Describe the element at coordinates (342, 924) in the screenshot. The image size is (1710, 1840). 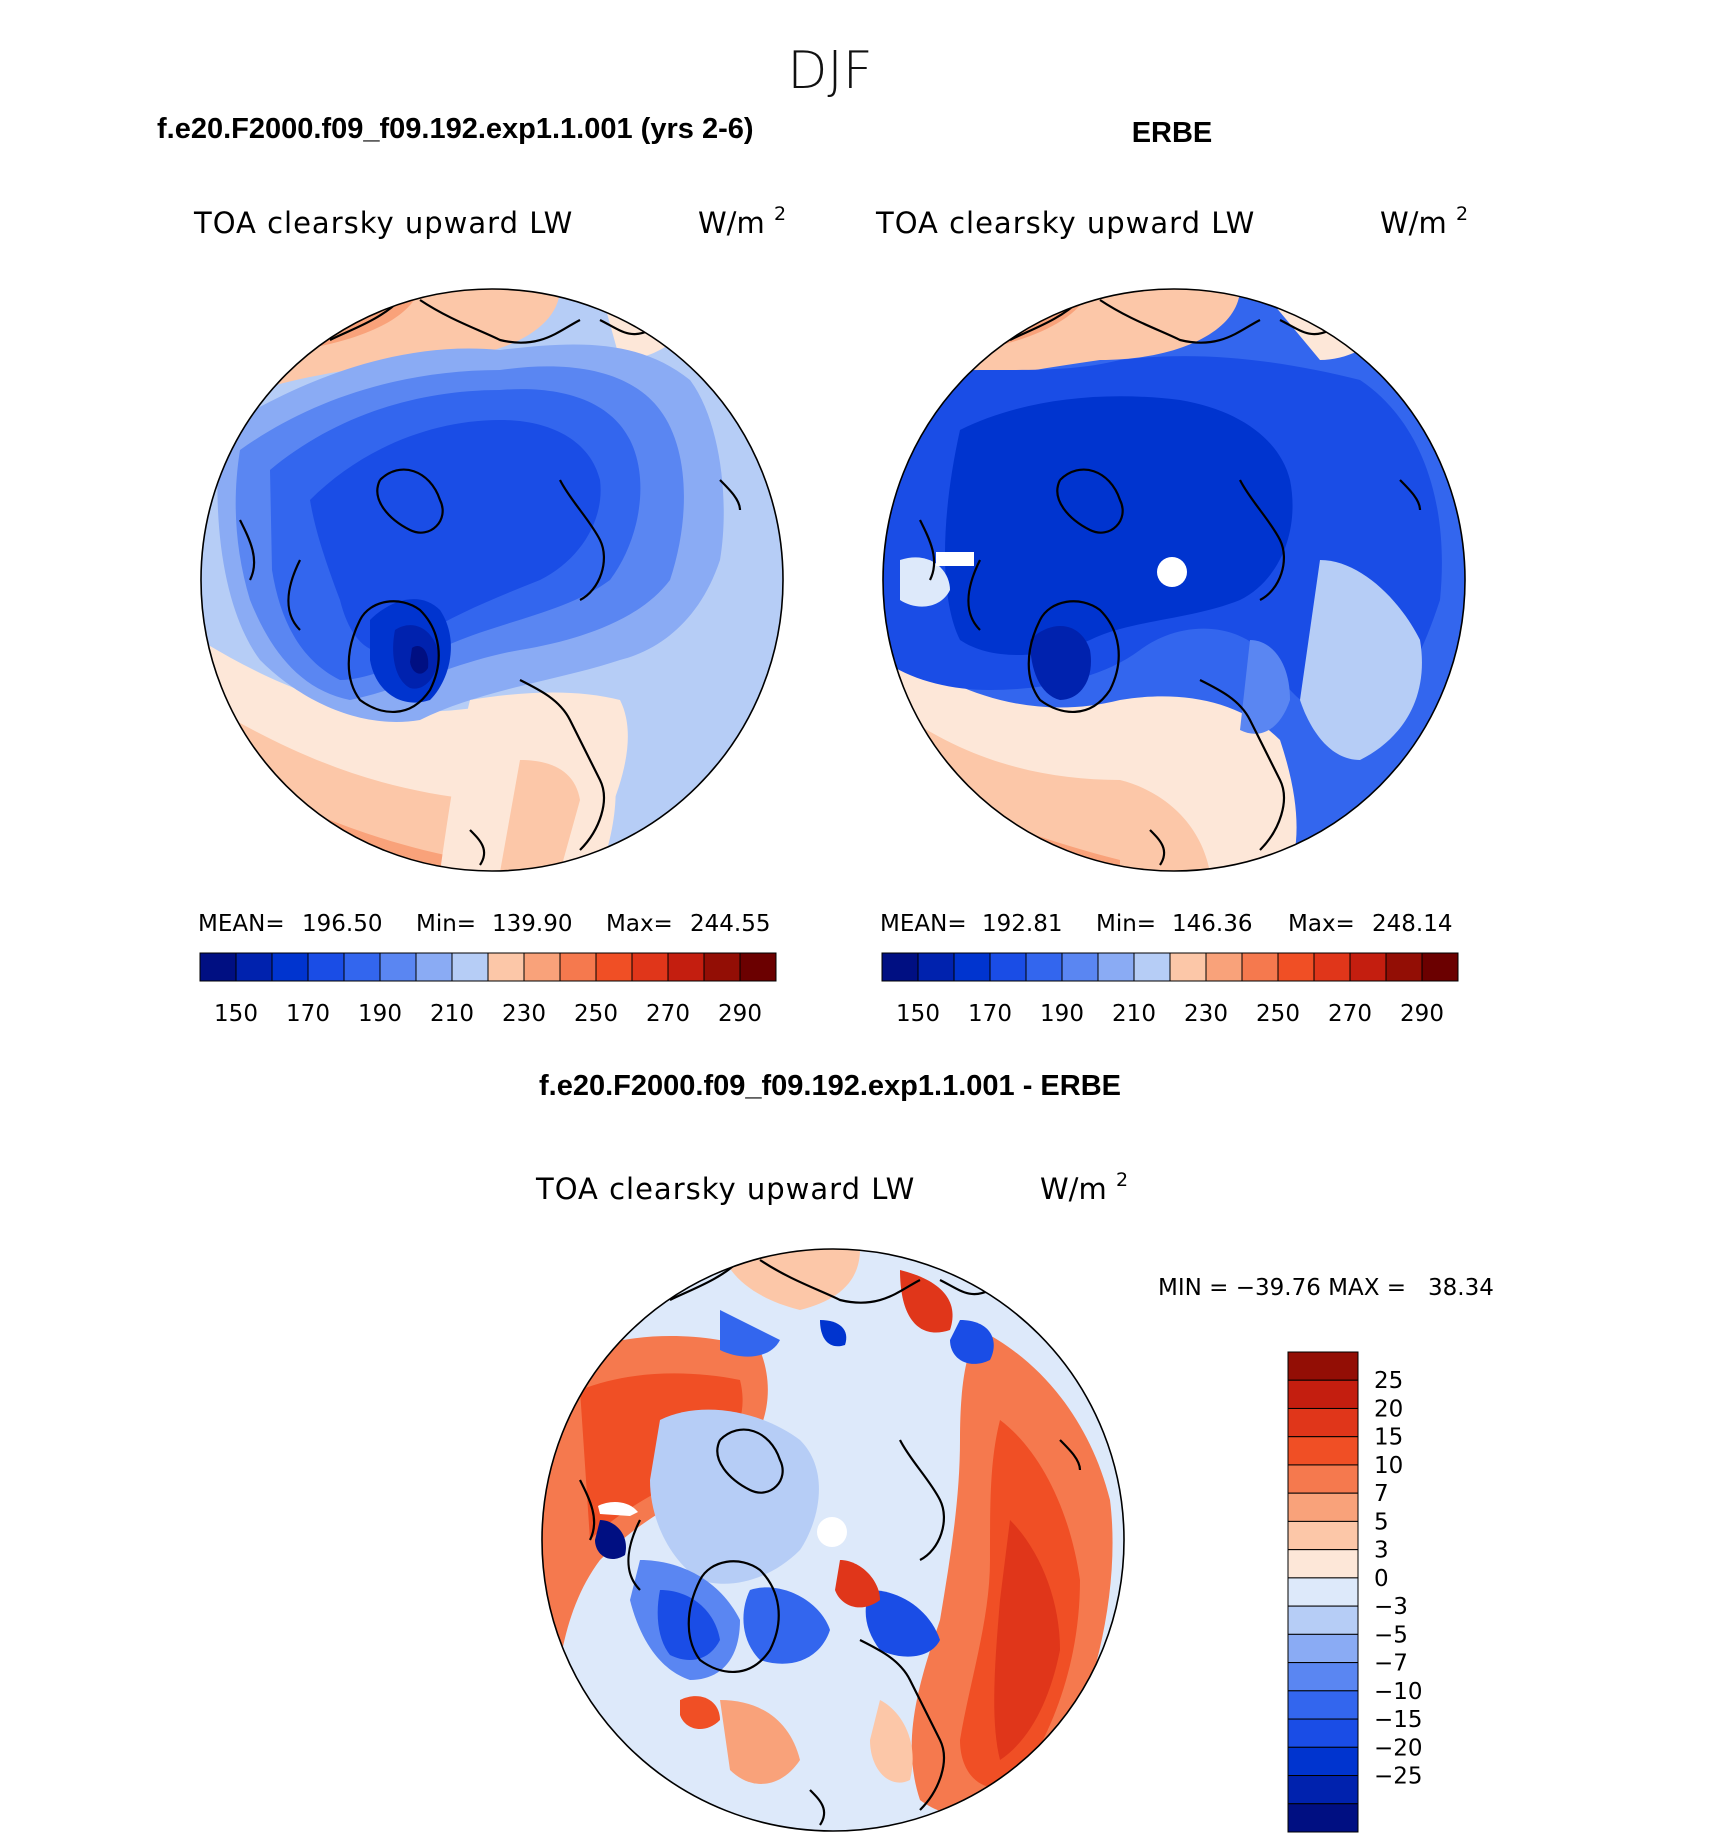
I see `svg-text: 196.50` at that location.